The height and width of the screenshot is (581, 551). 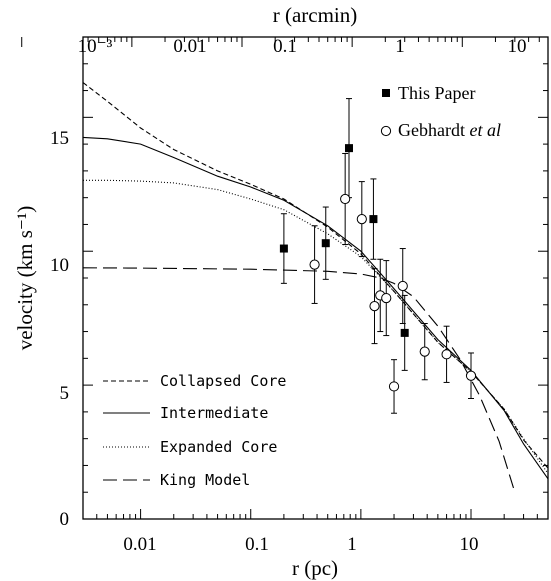 I want to click on x2-tick-label: 0.1, so click(x=285, y=46).